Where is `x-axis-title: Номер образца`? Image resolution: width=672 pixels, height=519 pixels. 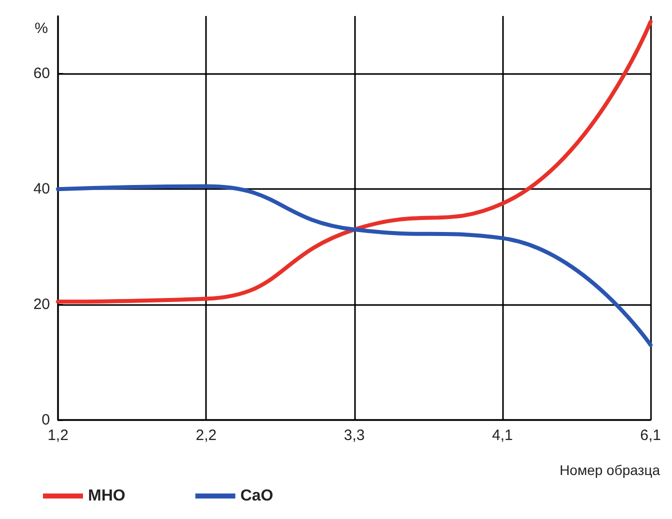 x-axis-title: Номер образца is located at coordinates (610, 470).